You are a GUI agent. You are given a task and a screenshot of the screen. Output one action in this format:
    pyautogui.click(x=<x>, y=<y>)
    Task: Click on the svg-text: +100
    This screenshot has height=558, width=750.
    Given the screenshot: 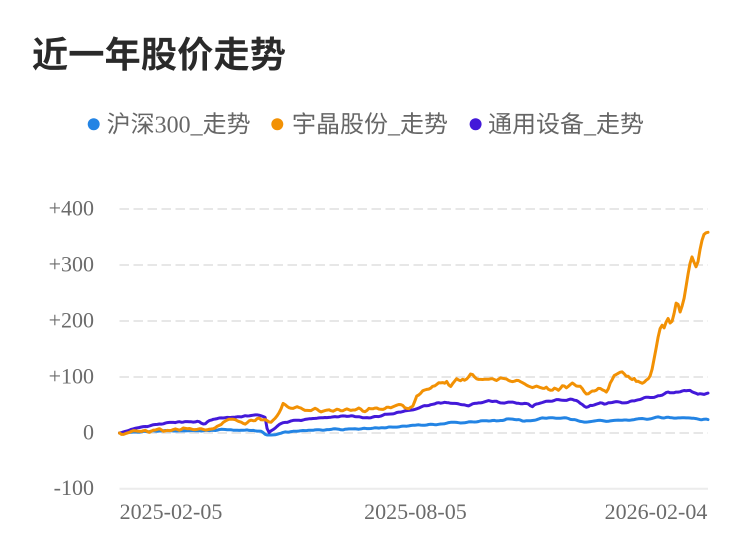 What is the action you would take?
    pyautogui.click(x=71, y=375)
    